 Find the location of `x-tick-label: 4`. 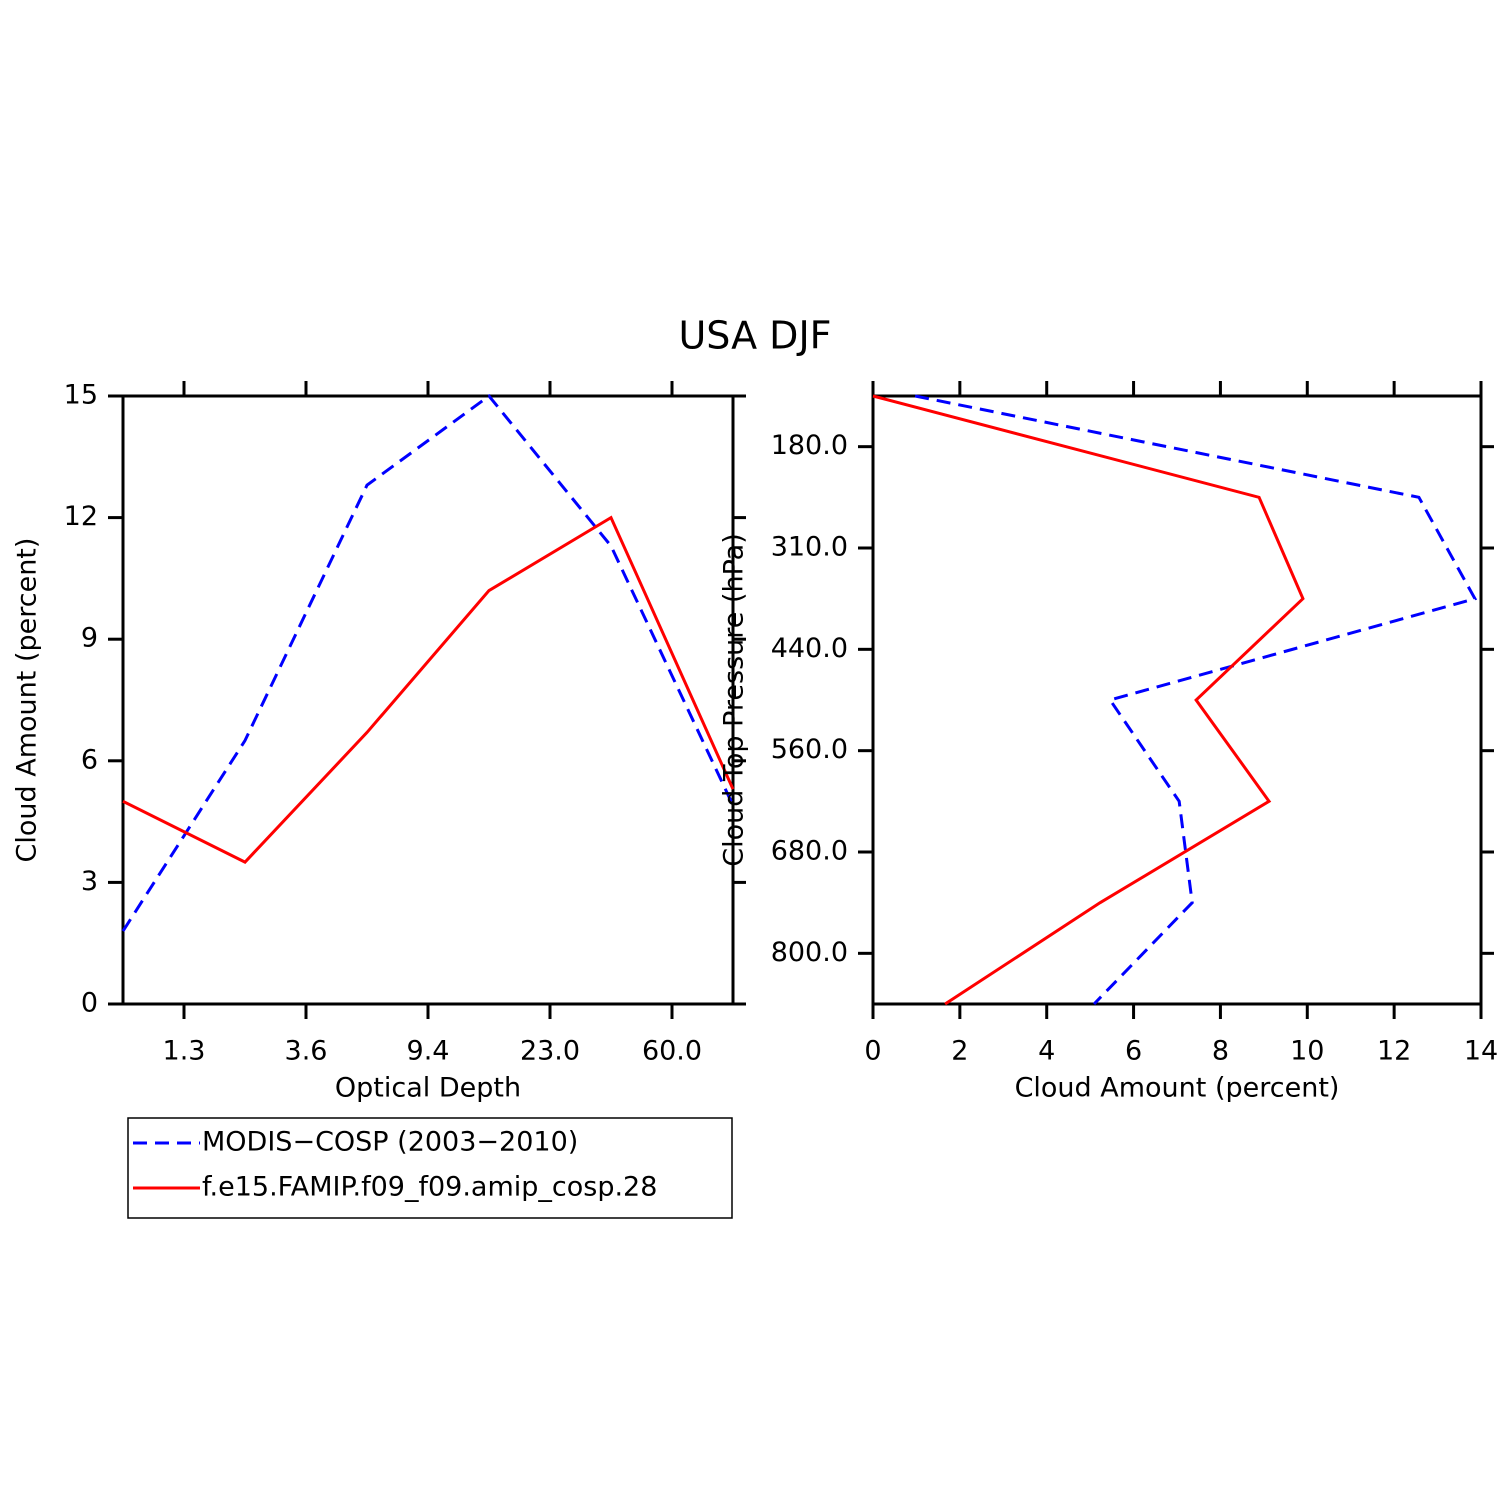

x-tick-label: 4 is located at coordinates (1046, 1051).